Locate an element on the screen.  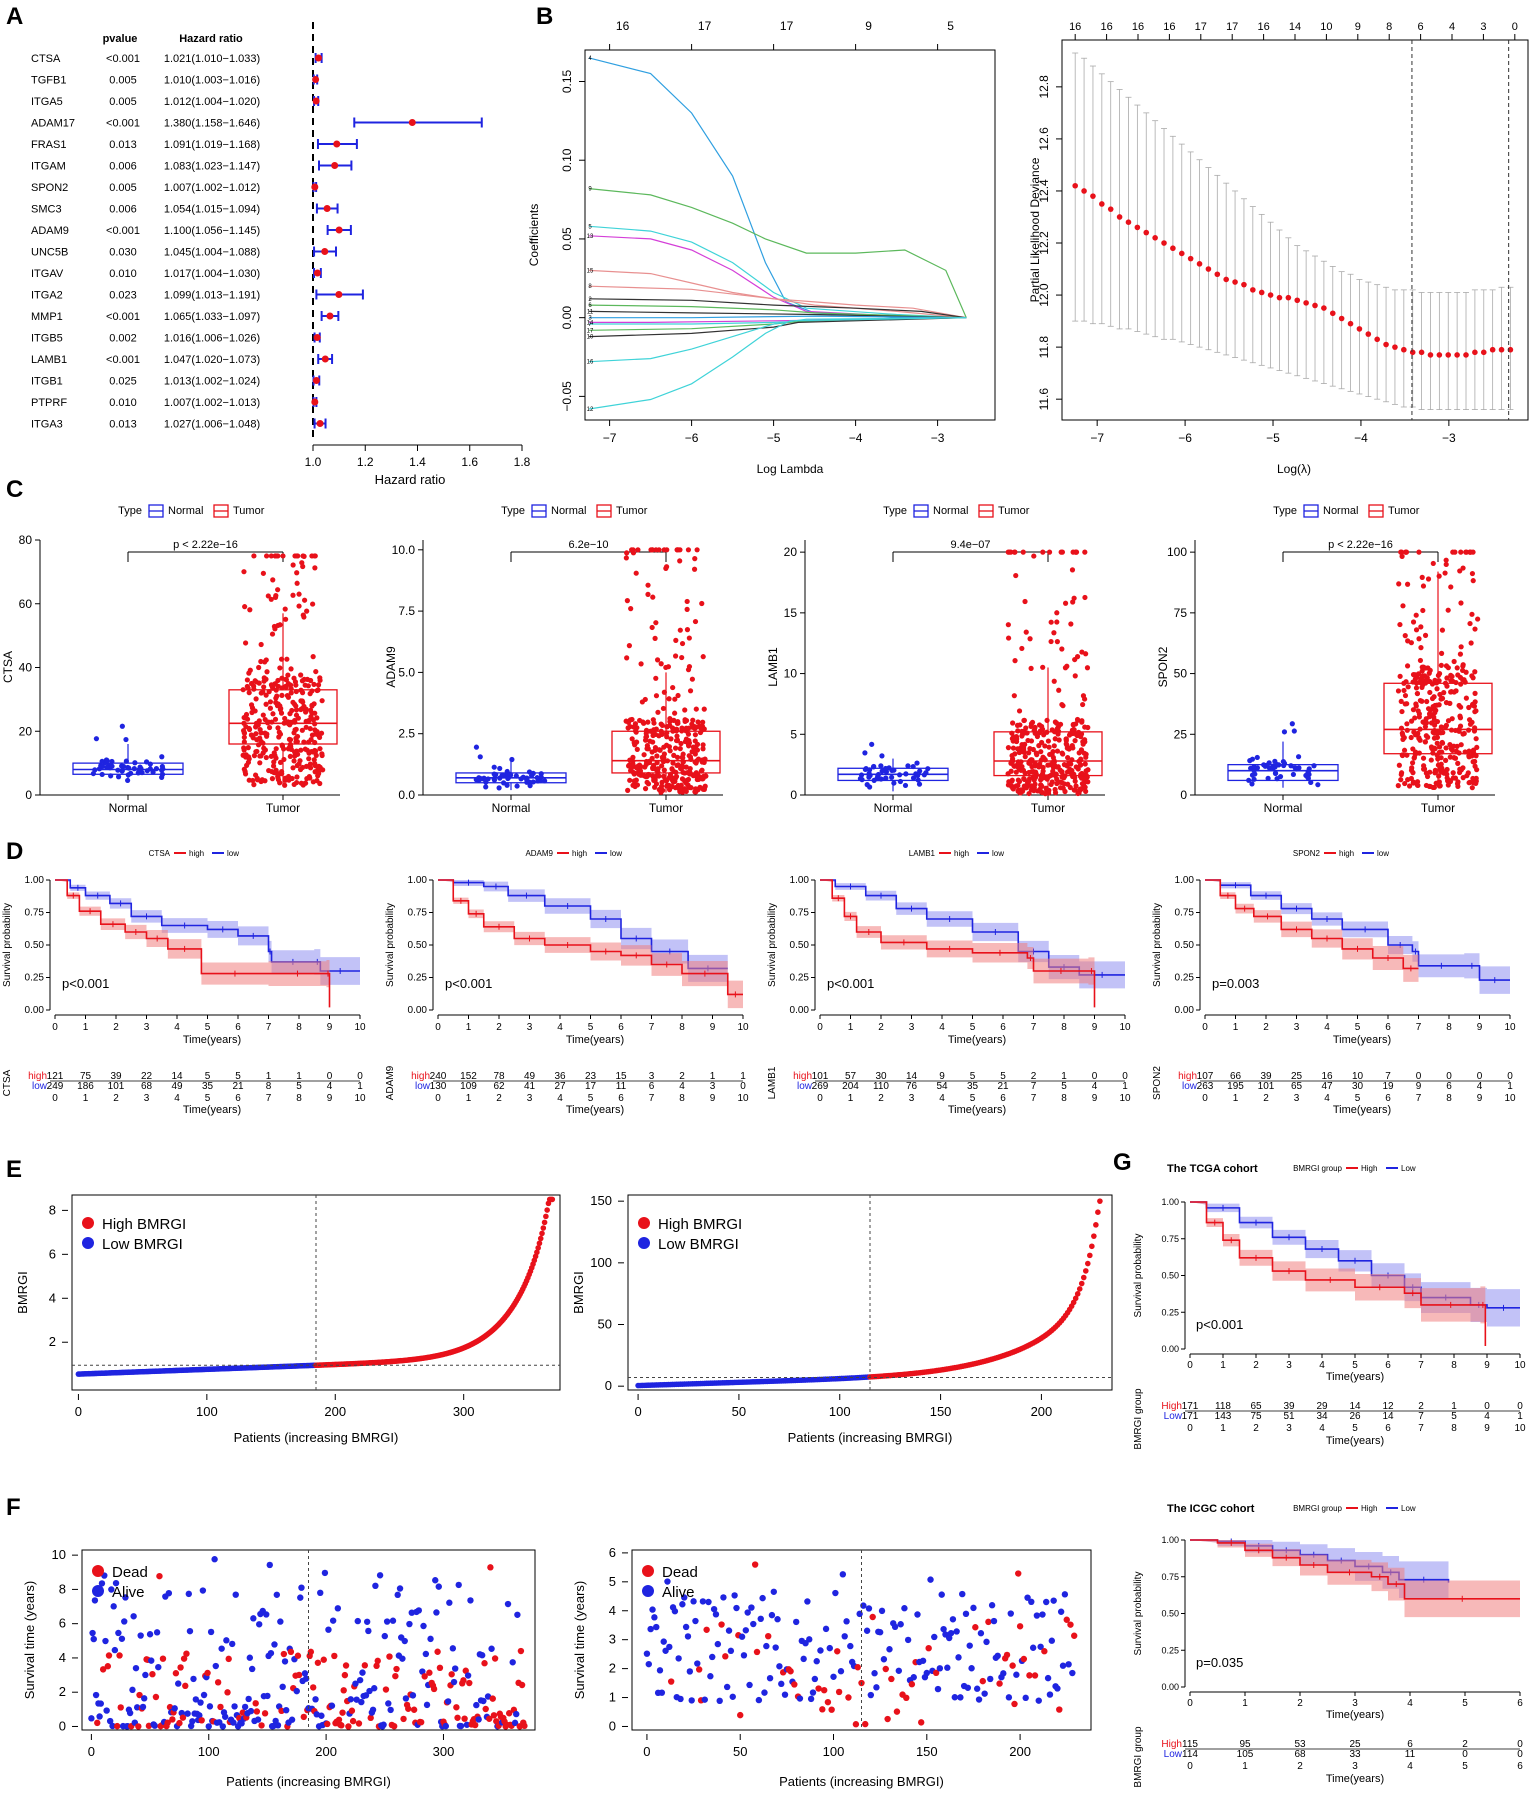
cohort-risk-x-tick-label: 9 is located at coordinates (1487, 1428).